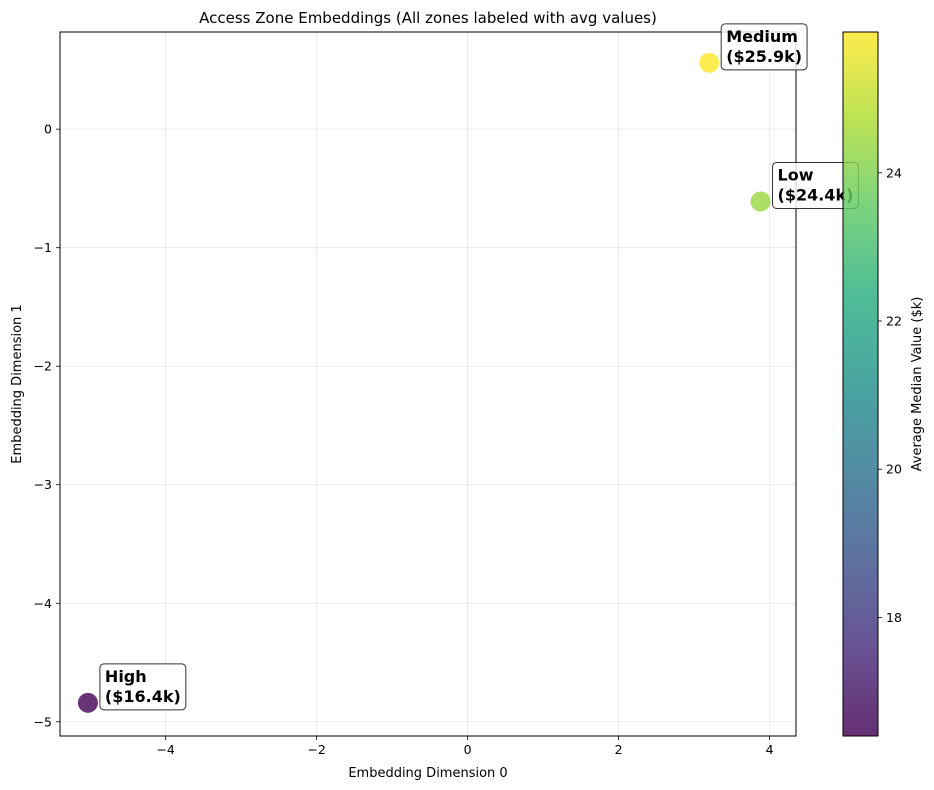  I want to click on annotation-medium: Medium($25.9k), so click(764, 47).